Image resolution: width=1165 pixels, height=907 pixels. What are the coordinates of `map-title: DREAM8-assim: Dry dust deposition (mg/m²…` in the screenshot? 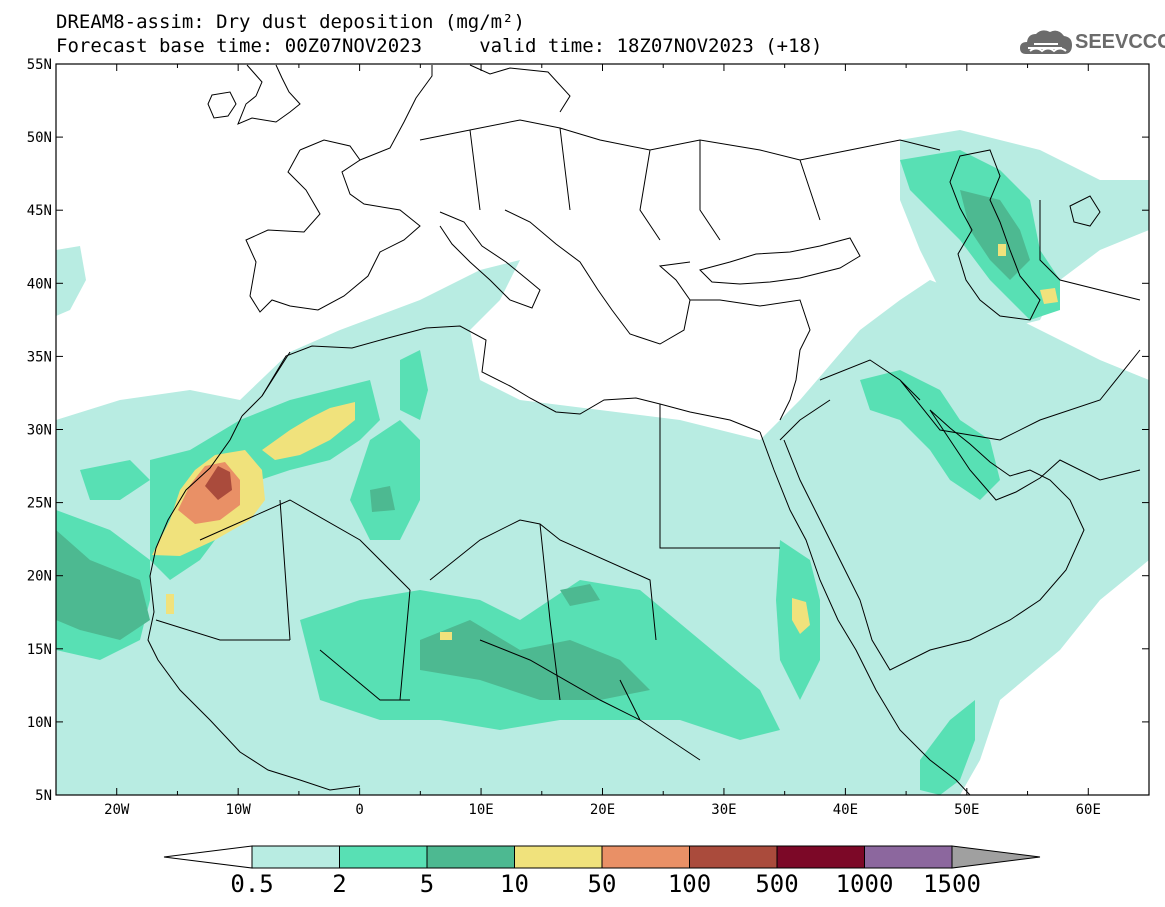 It's located at (290, 22).